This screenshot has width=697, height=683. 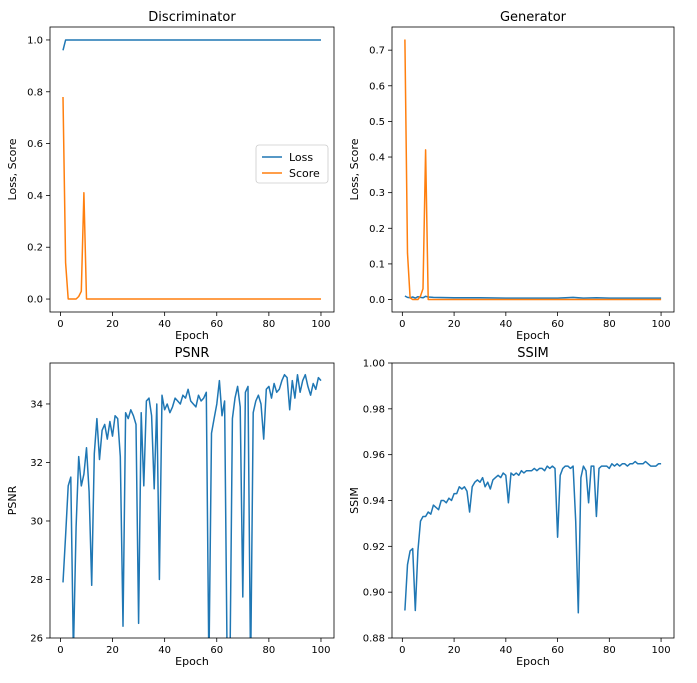 I want to click on chart-title: Discriminator, so click(x=192, y=17).